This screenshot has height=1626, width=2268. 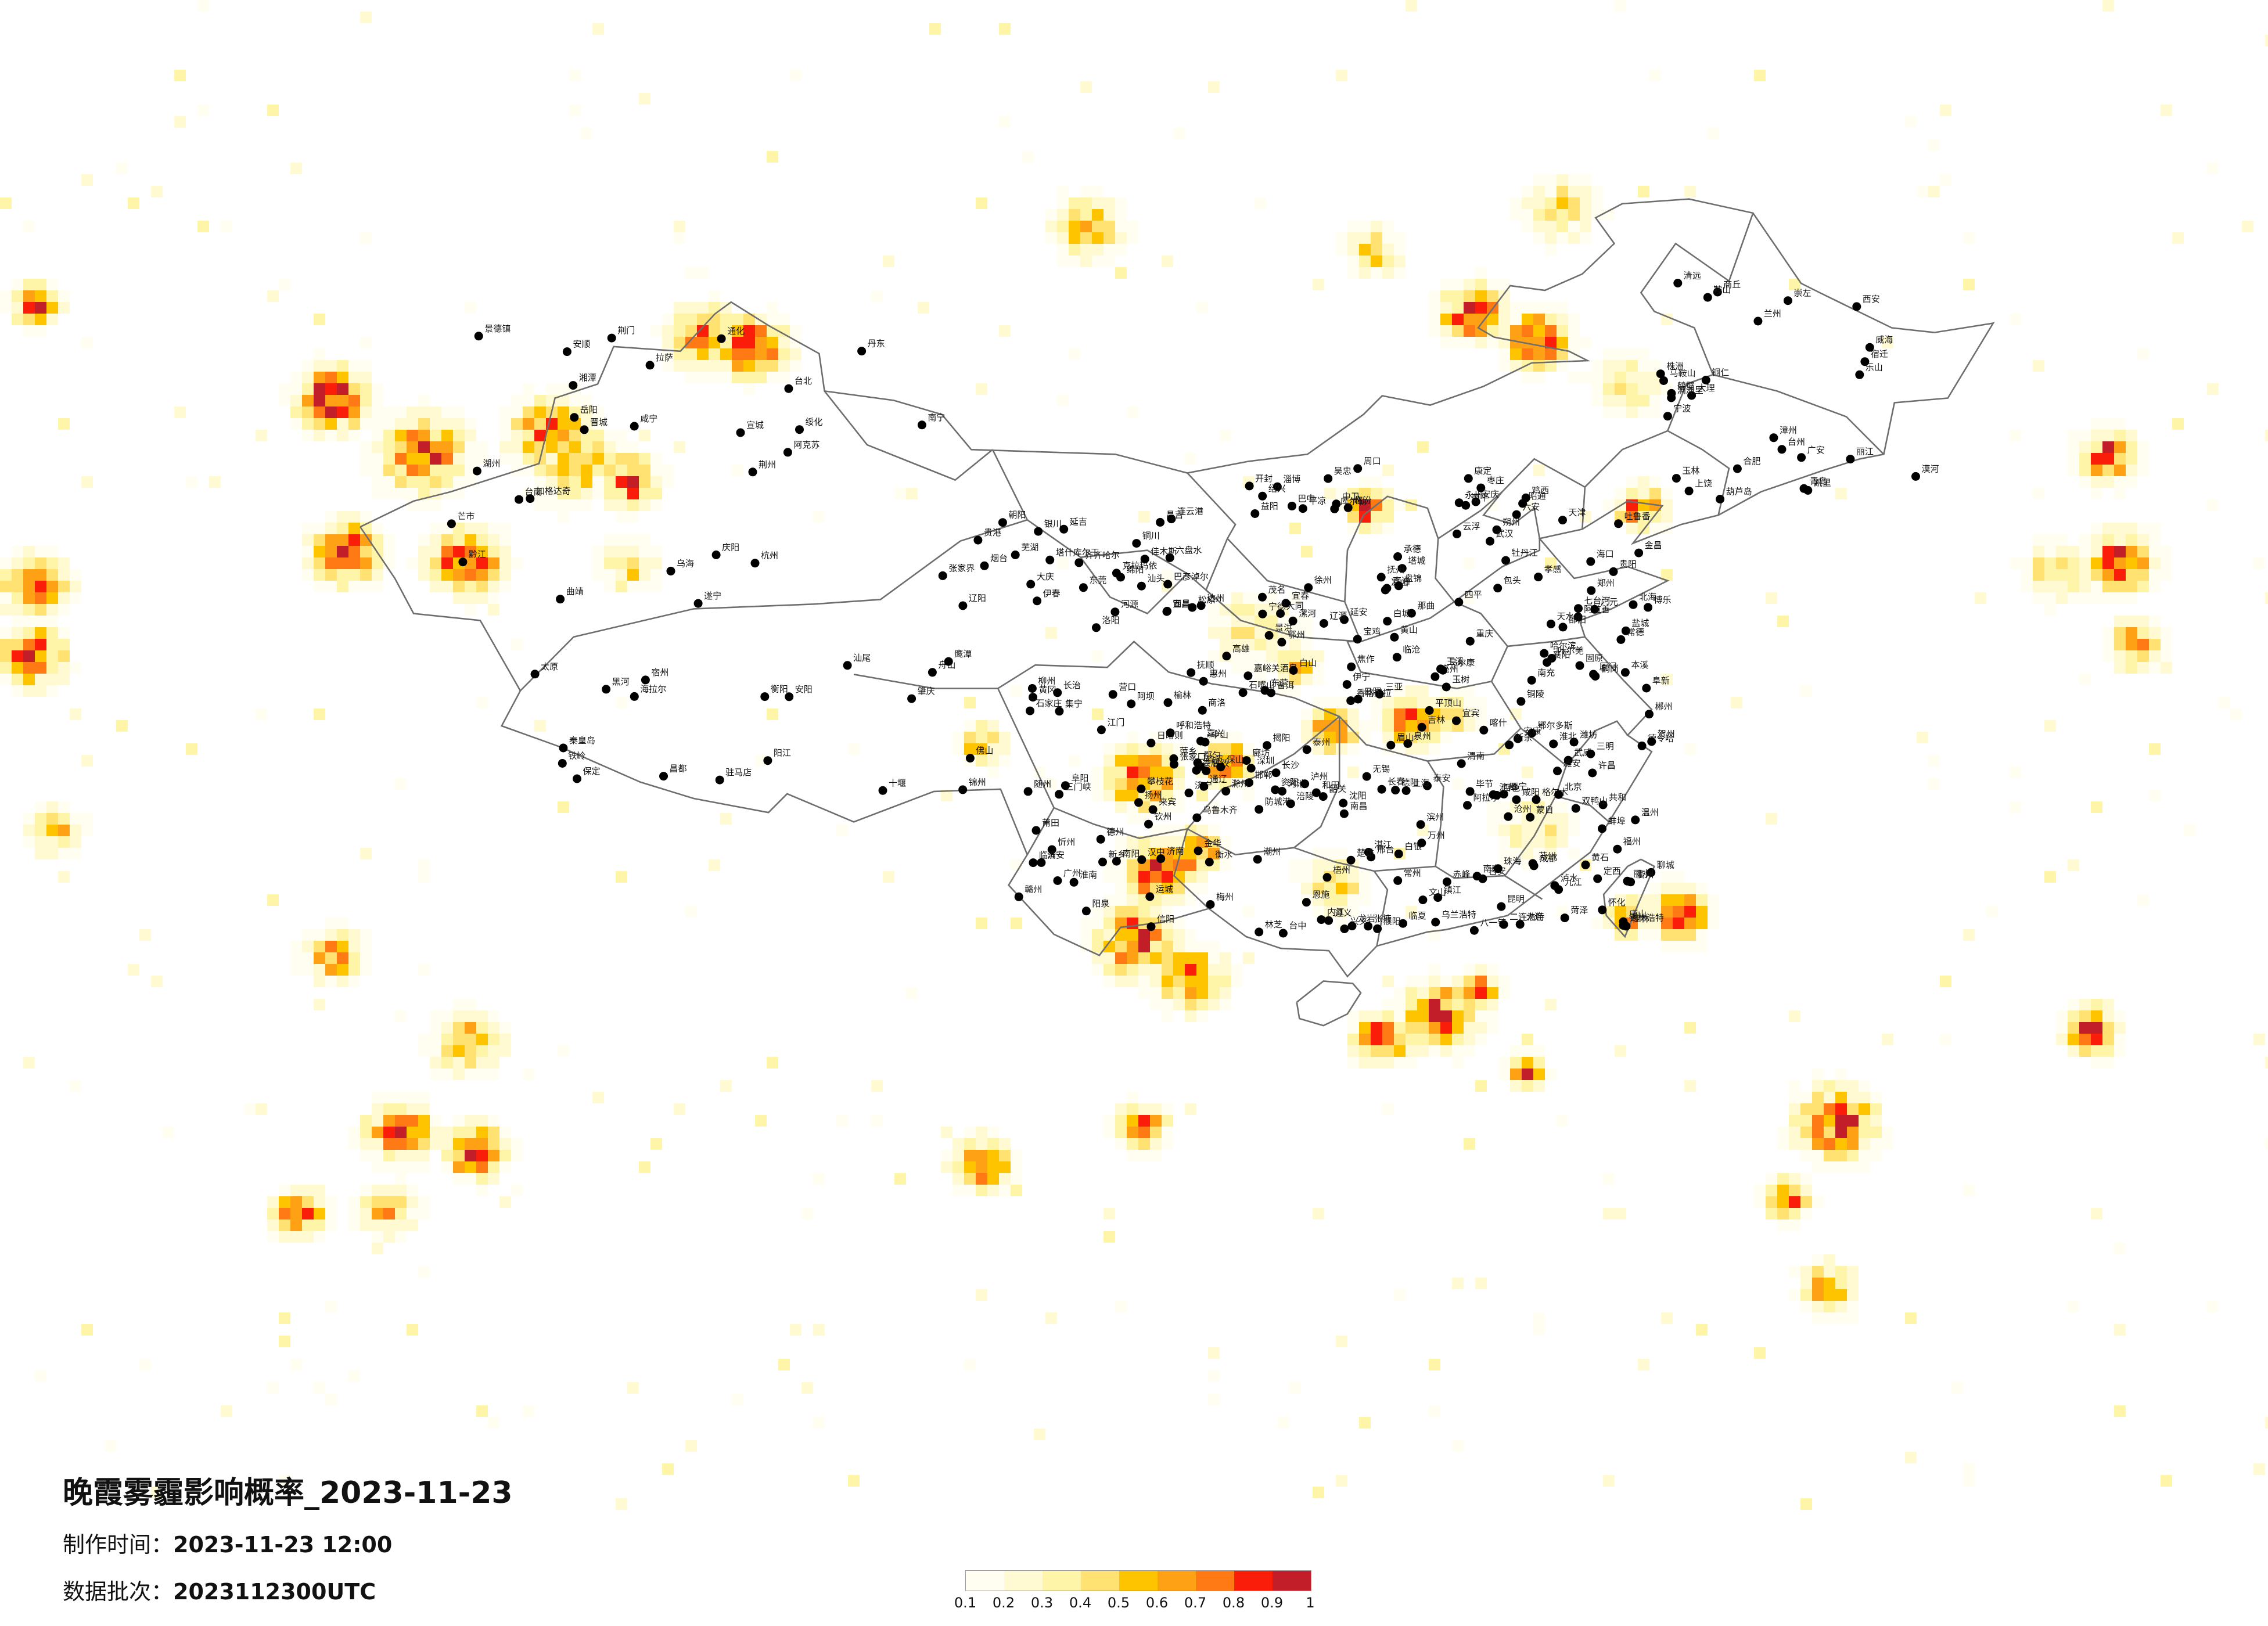 What do you see at coordinates (985, 1581) in the screenshot?
I see `legend-swatch` at bounding box center [985, 1581].